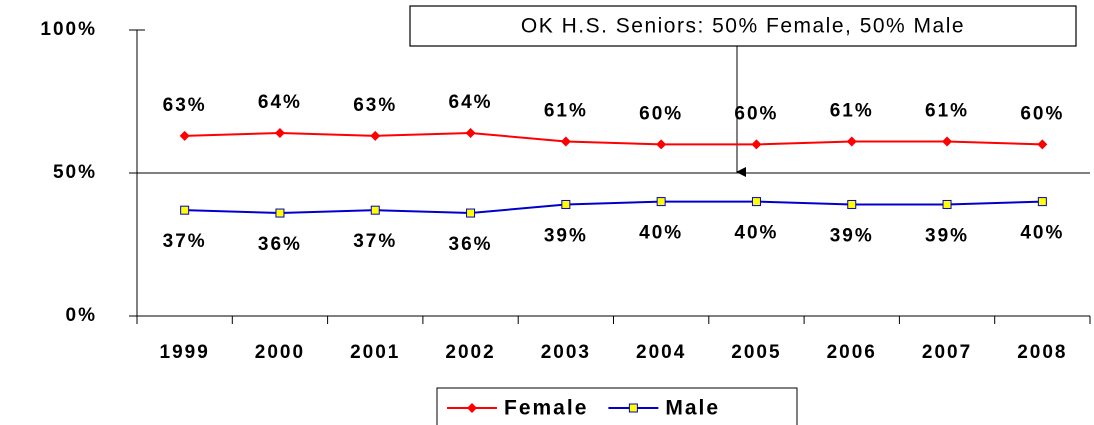  I want to click on x-tick-label: 2004, so click(661, 352).